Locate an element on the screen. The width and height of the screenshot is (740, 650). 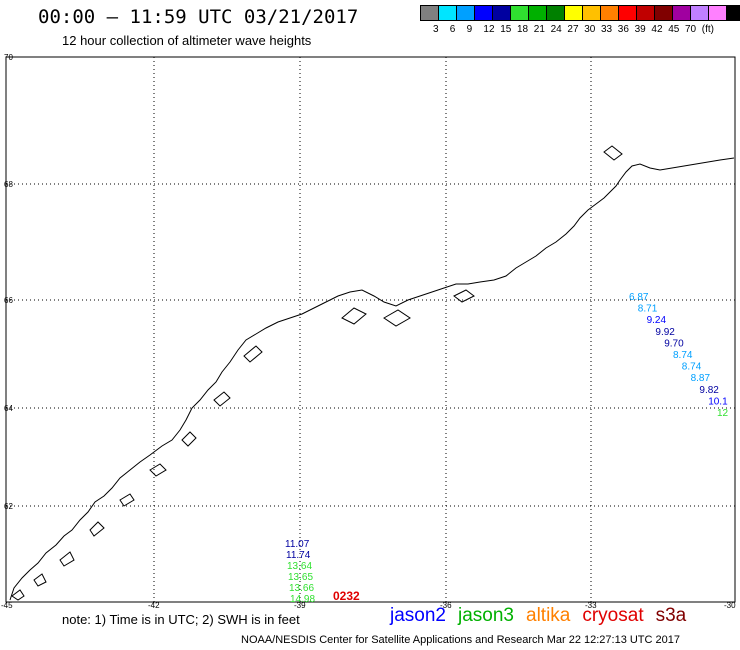
wave-height-label: 11.74 is located at coordinates (298, 555).